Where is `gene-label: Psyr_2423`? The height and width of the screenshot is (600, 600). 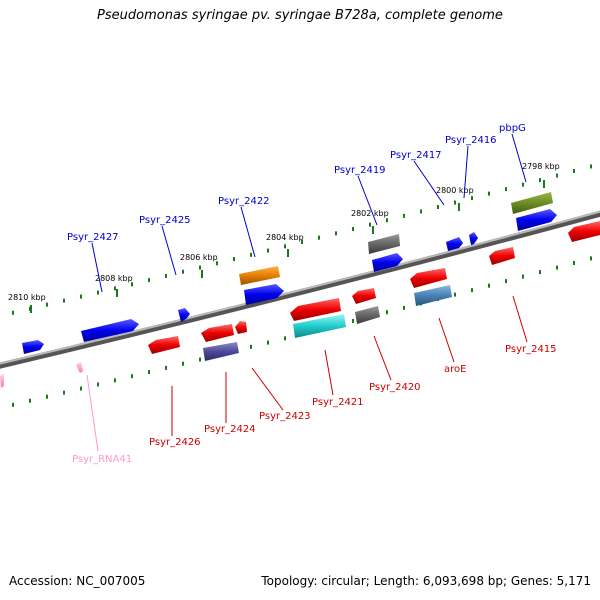
gene-label: Psyr_2423 is located at coordinates (285, 416).